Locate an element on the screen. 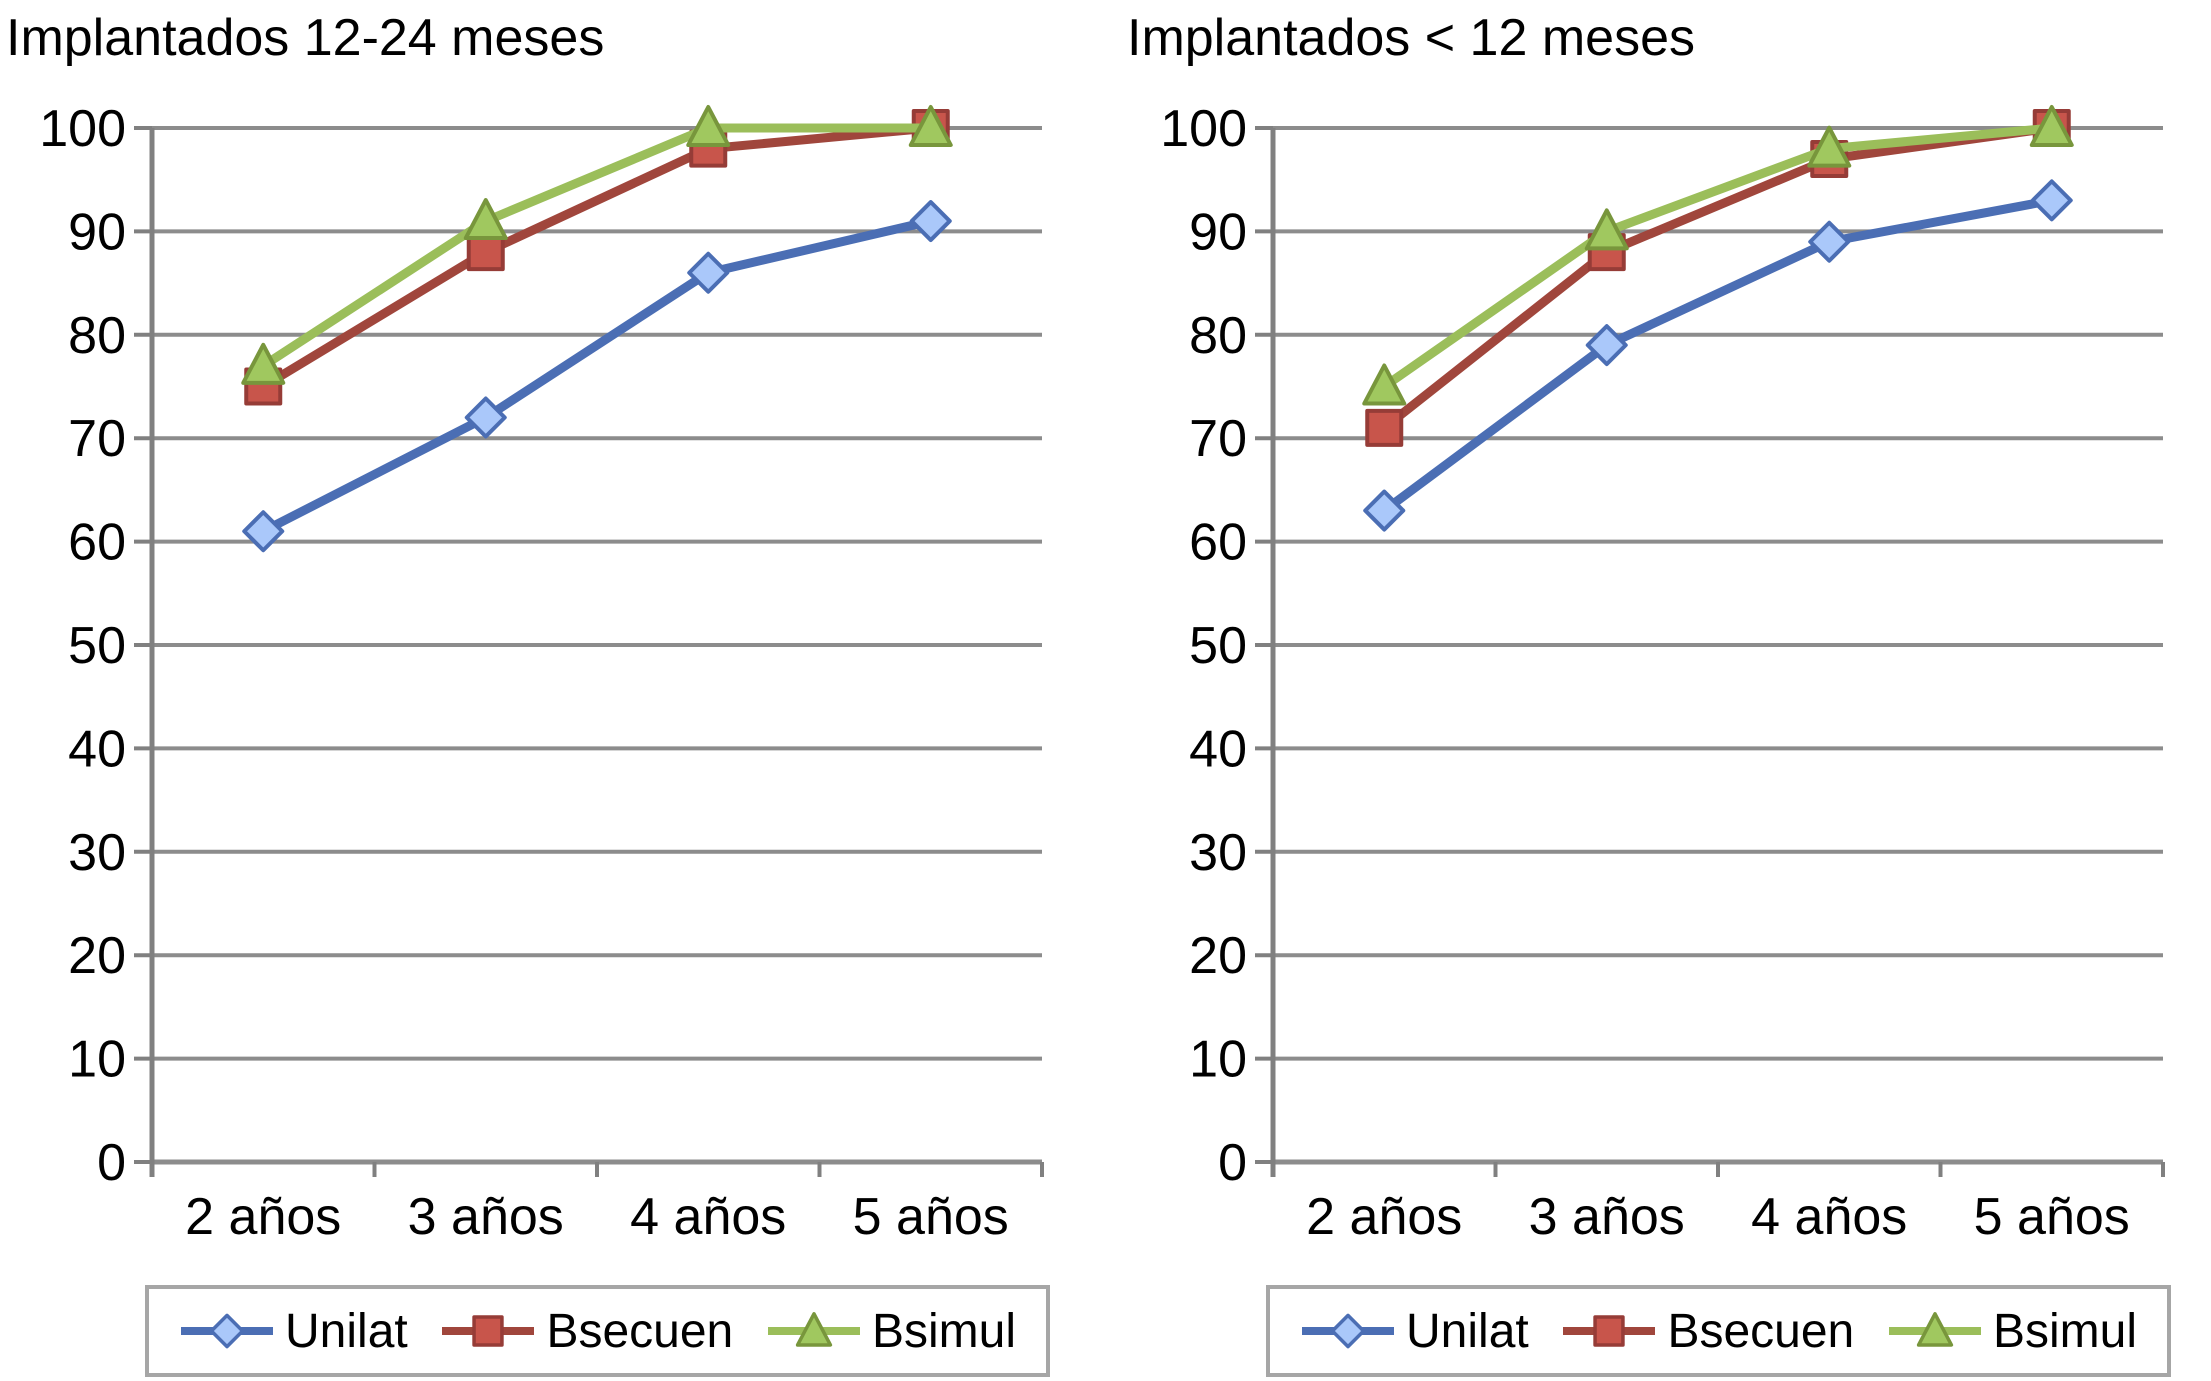  chart-title: Implantados 12-24 meses is located at coordinates (305, 38).